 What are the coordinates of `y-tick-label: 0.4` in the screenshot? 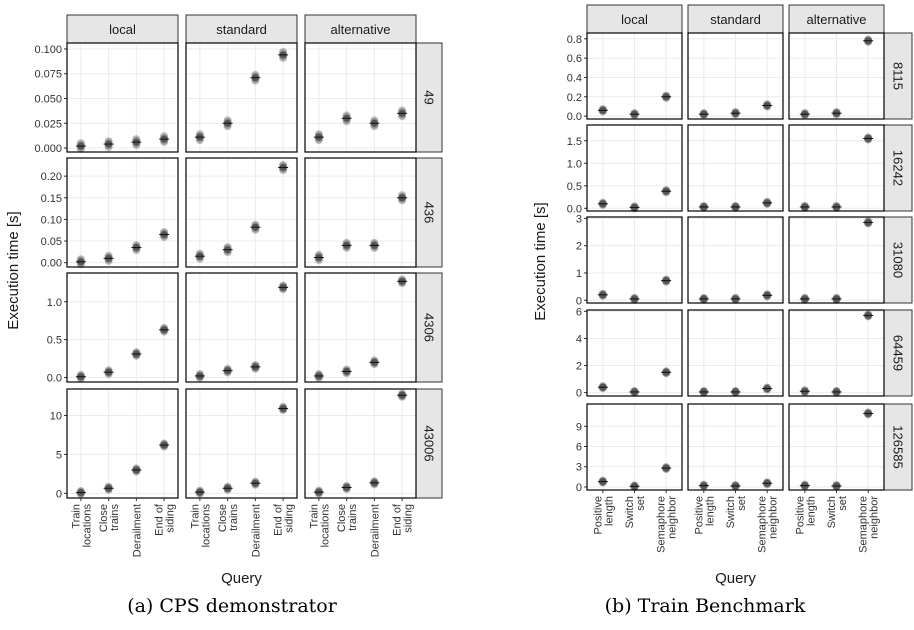 It's located at (574, 78).